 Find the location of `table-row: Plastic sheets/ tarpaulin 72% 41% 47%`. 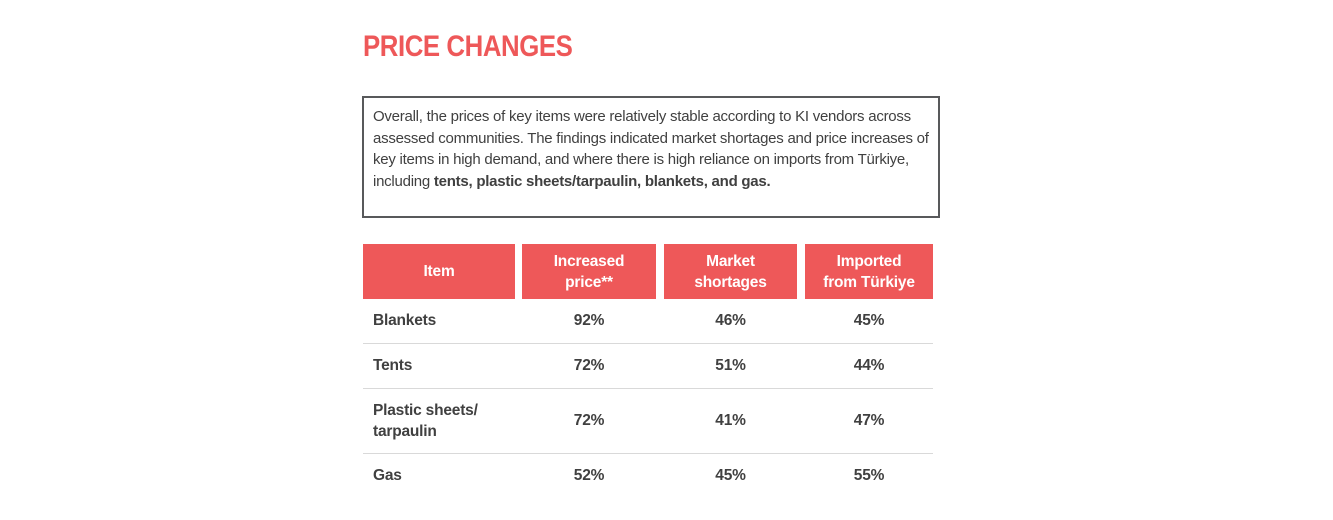

table-row: Plastic sheets/ tarpaulin 72% 41% 47% is located at coordinates (648, 421).